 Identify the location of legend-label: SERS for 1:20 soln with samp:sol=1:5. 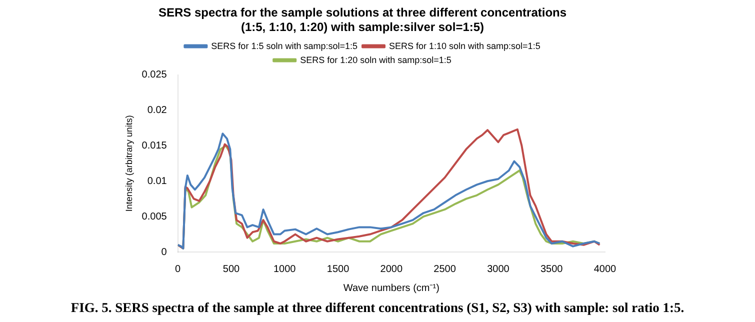
(376, 59).